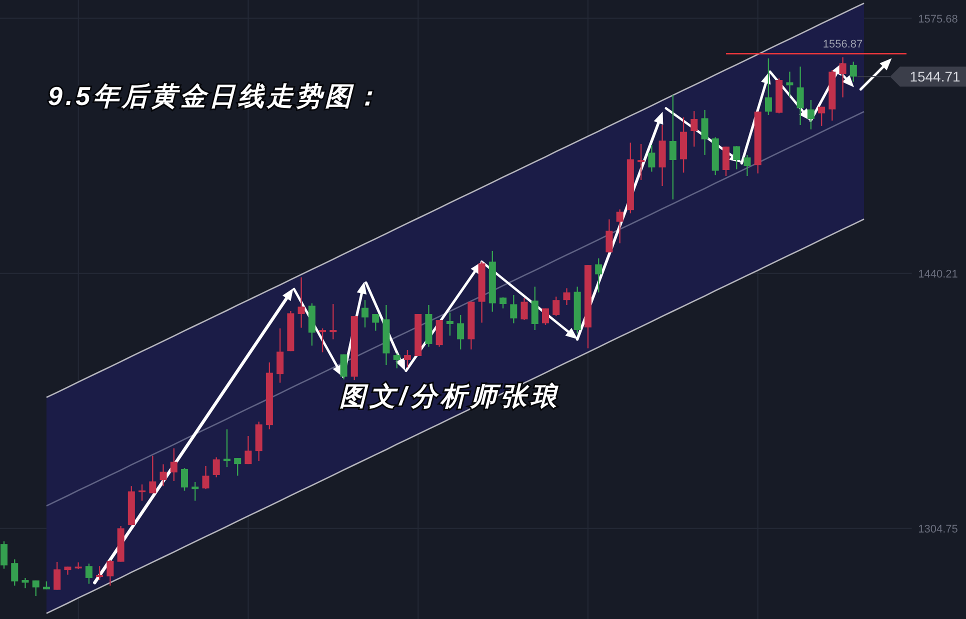 This screenshot has width=966, height=619. I want to click on value-label: 1556.87, so click(842, 44).